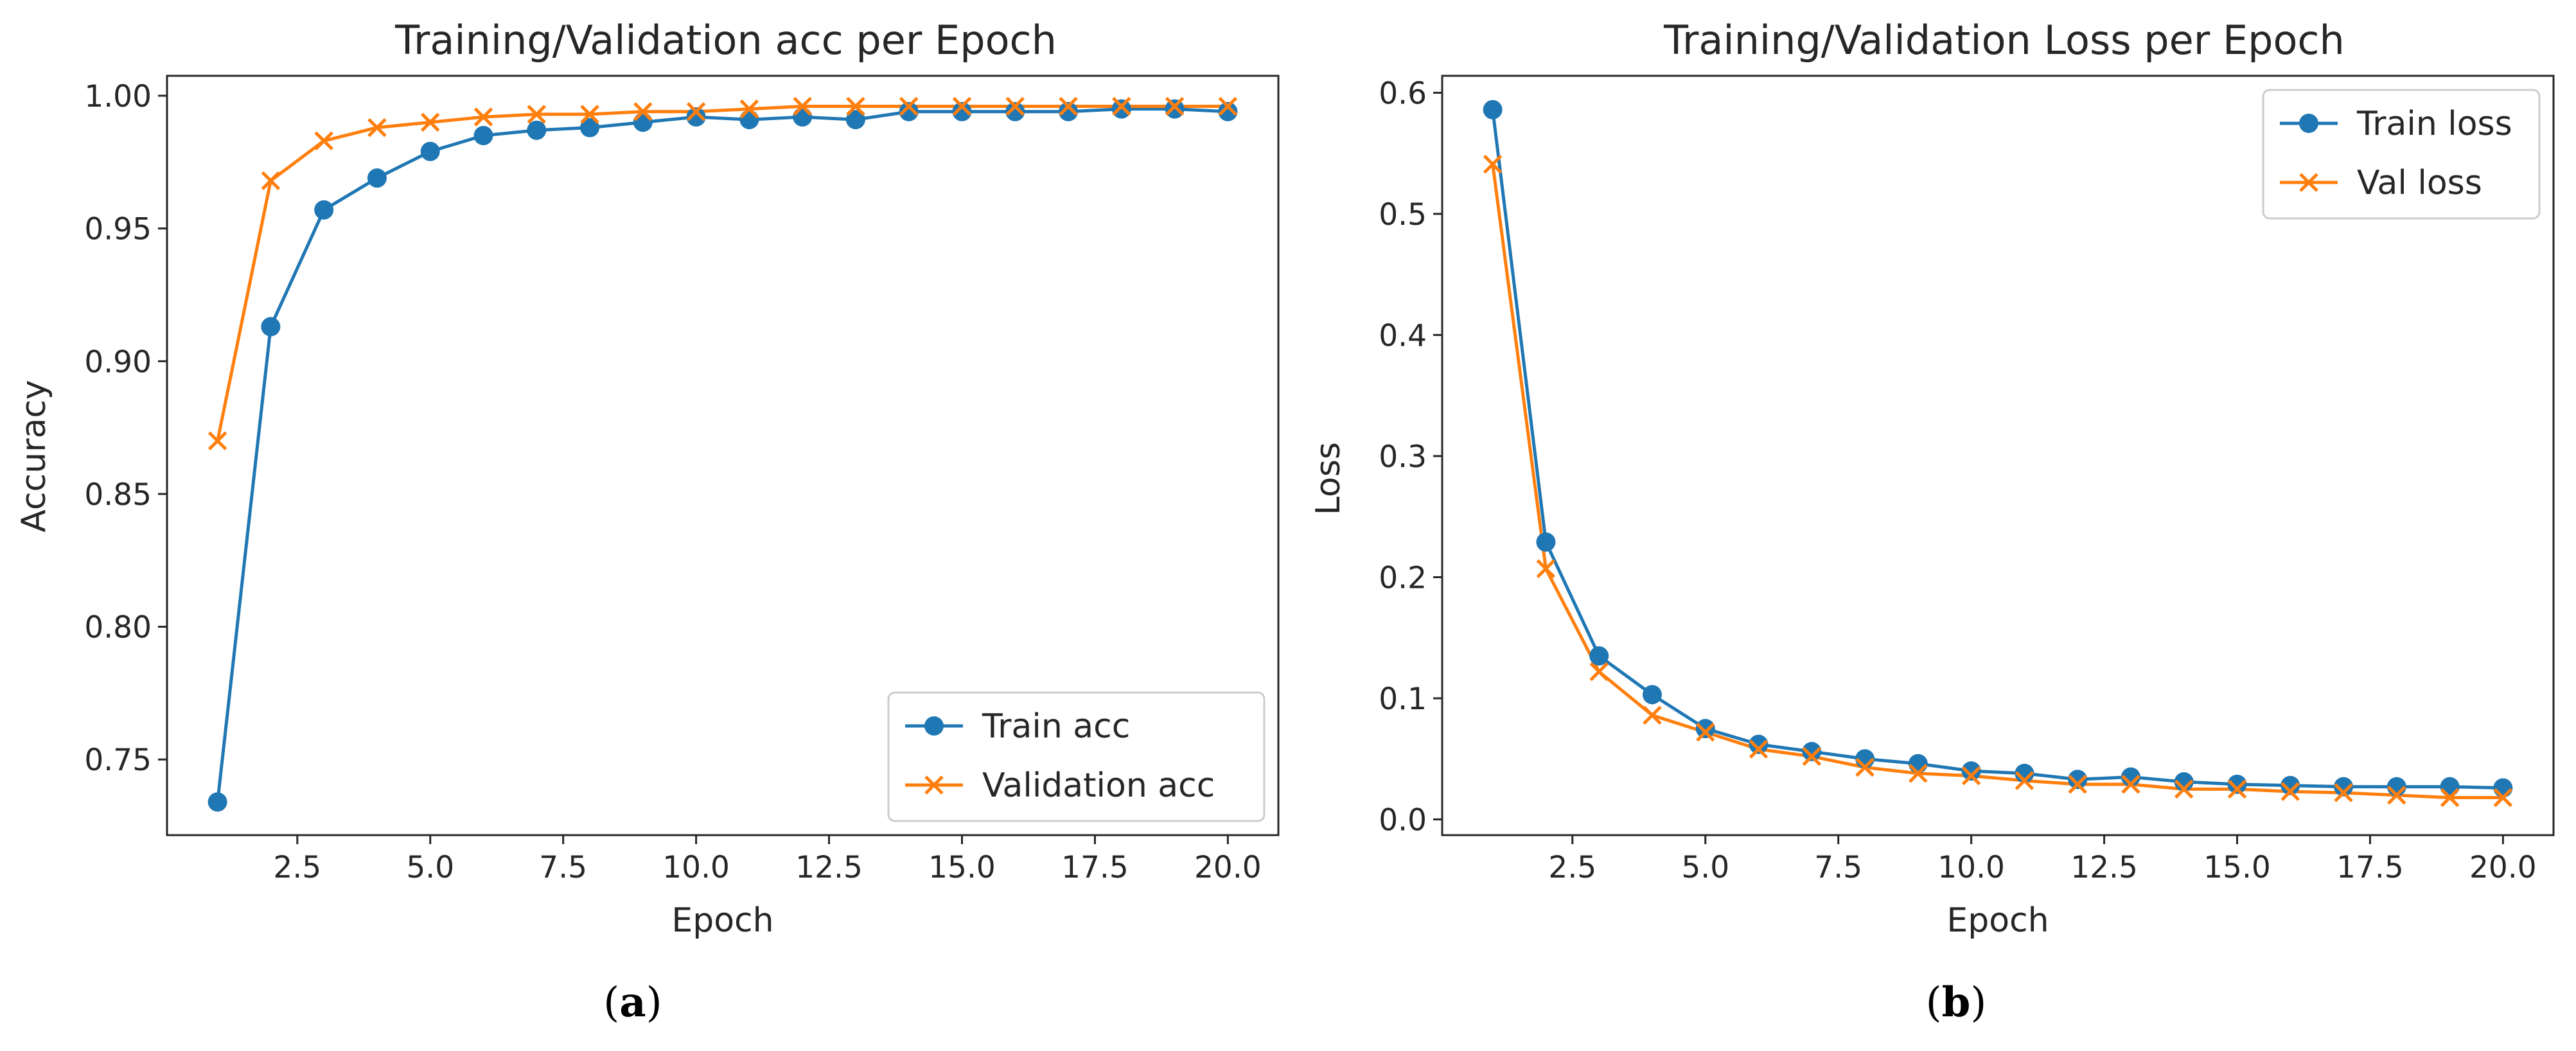  I want to click on chart-title: Training/Validation Loss per Epoch, so click(2004, 40).